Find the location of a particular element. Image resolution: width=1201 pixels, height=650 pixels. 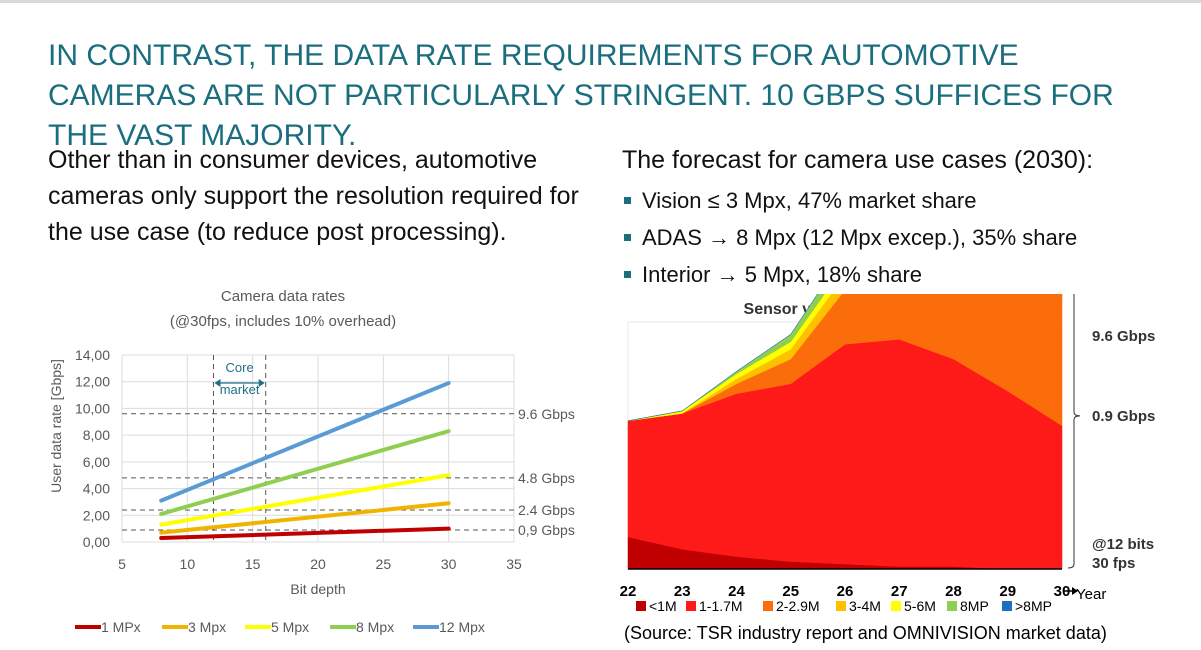

bullet-vision: Vision ≤ 3 Mpx, 47% market share is located at coordinates (907, 200).